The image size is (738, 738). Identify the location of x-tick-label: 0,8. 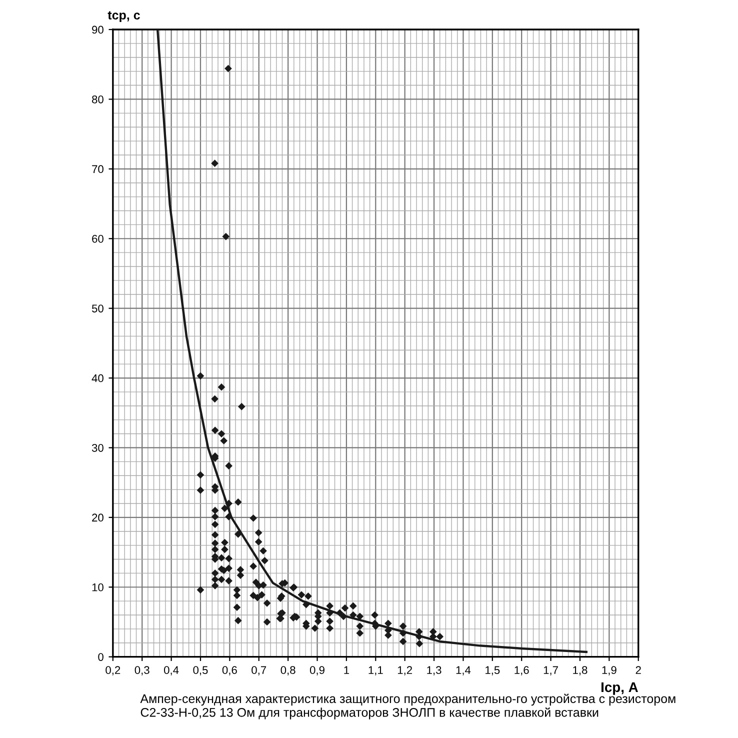
(288, 671).